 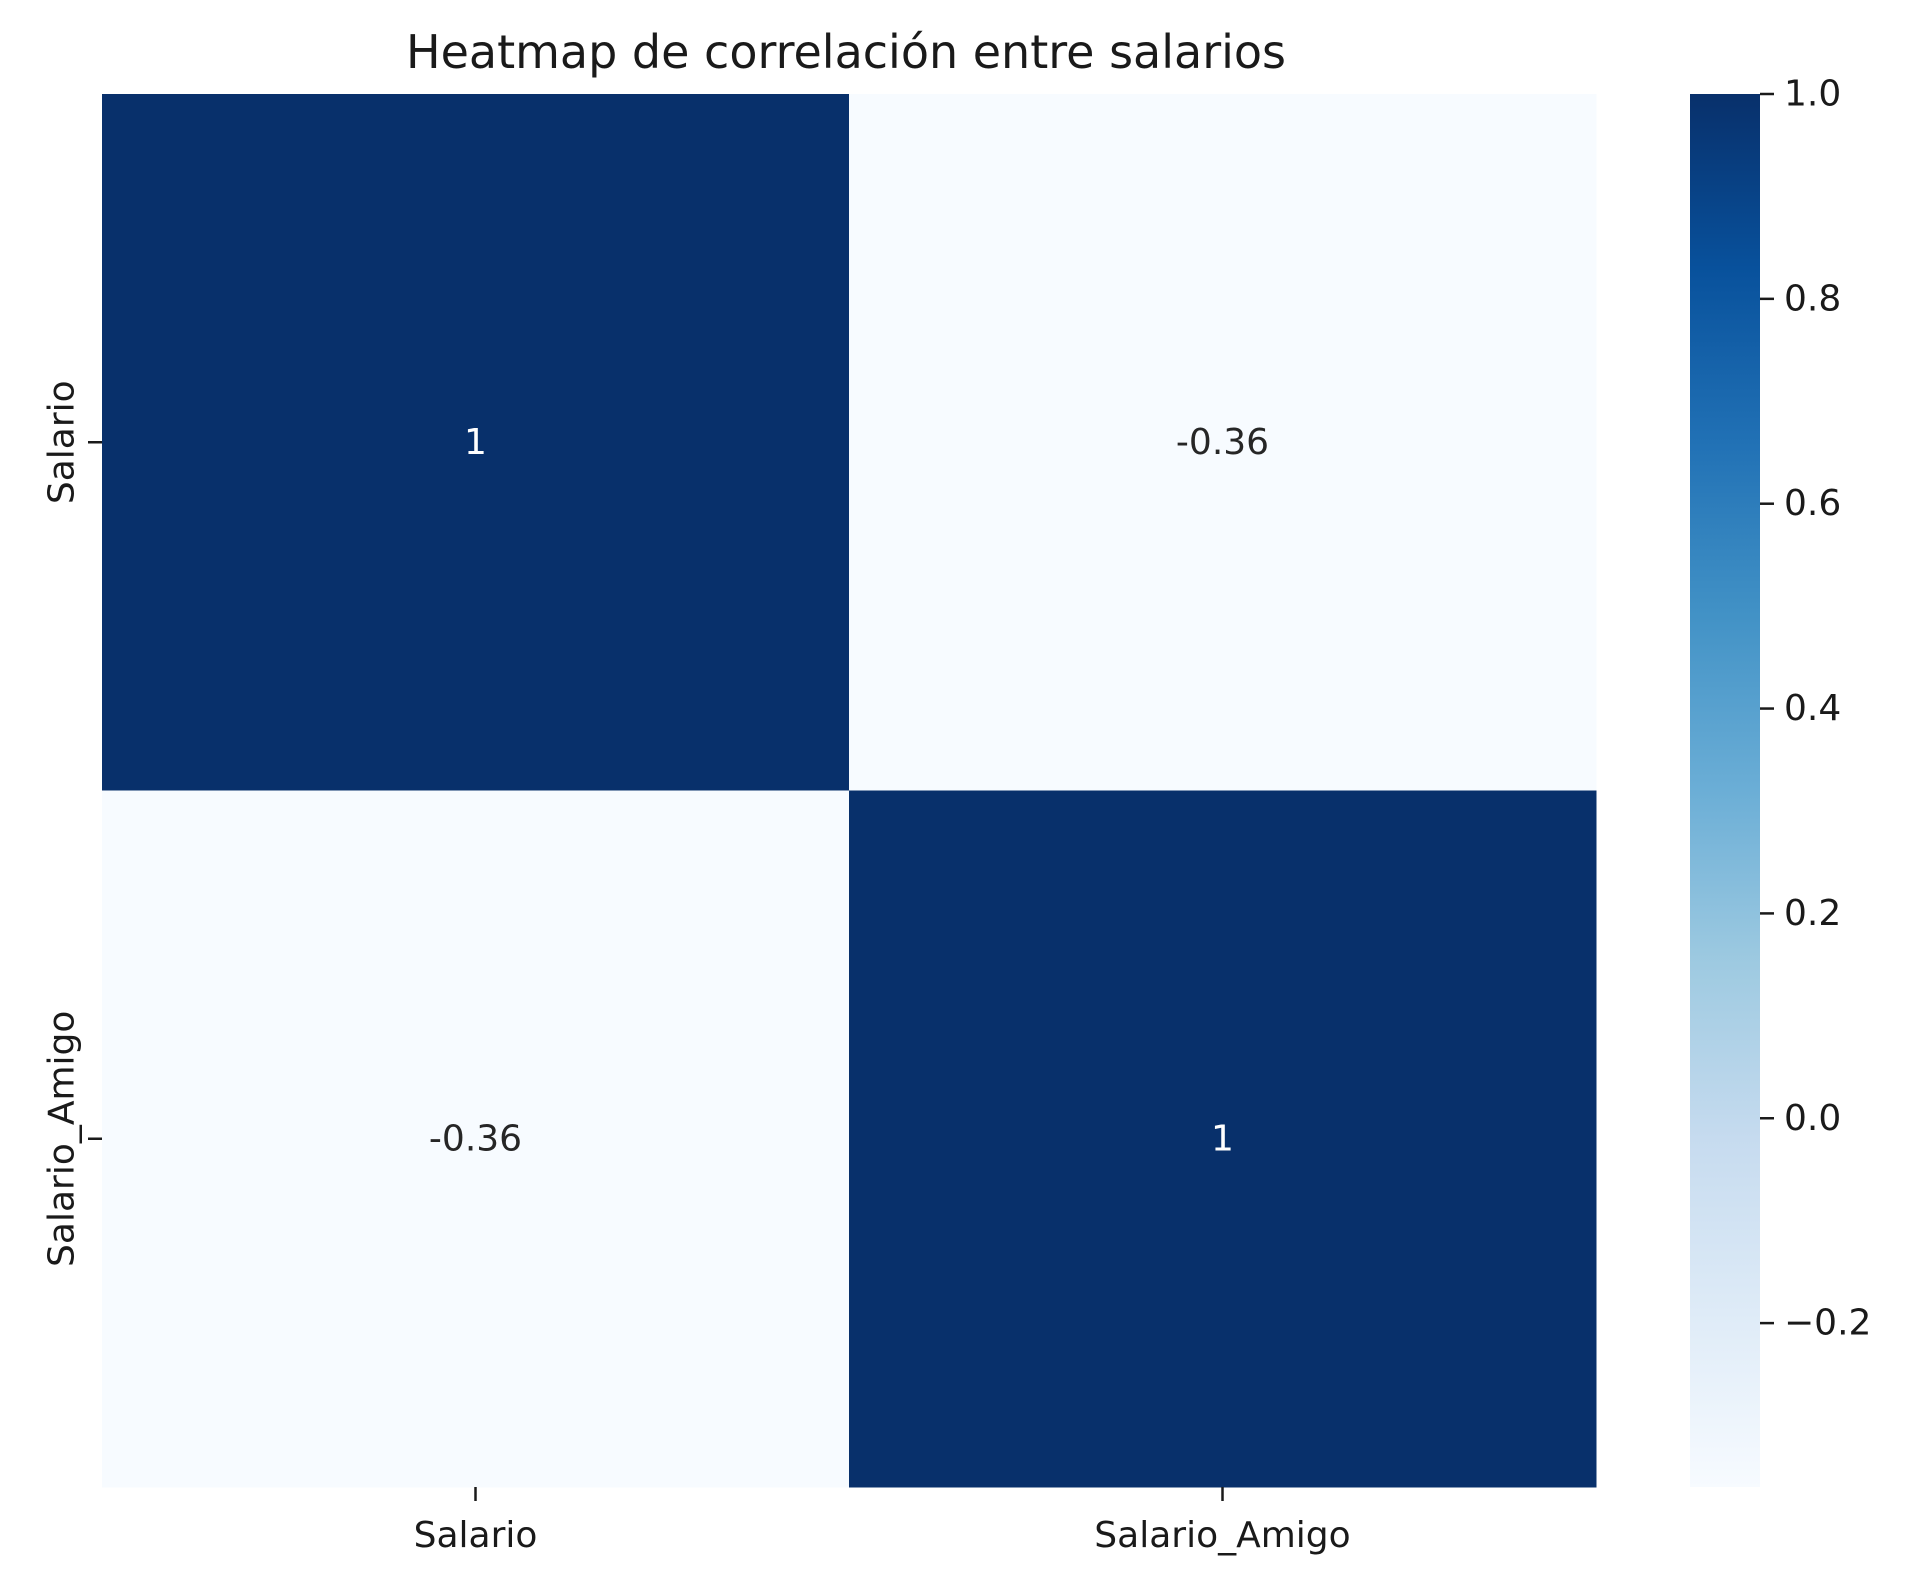 What do you see at coordinates (1812, 503) in the screenshot?
I see `colorbar-tick-label: 0.6` at bounding box center [1812, 503].